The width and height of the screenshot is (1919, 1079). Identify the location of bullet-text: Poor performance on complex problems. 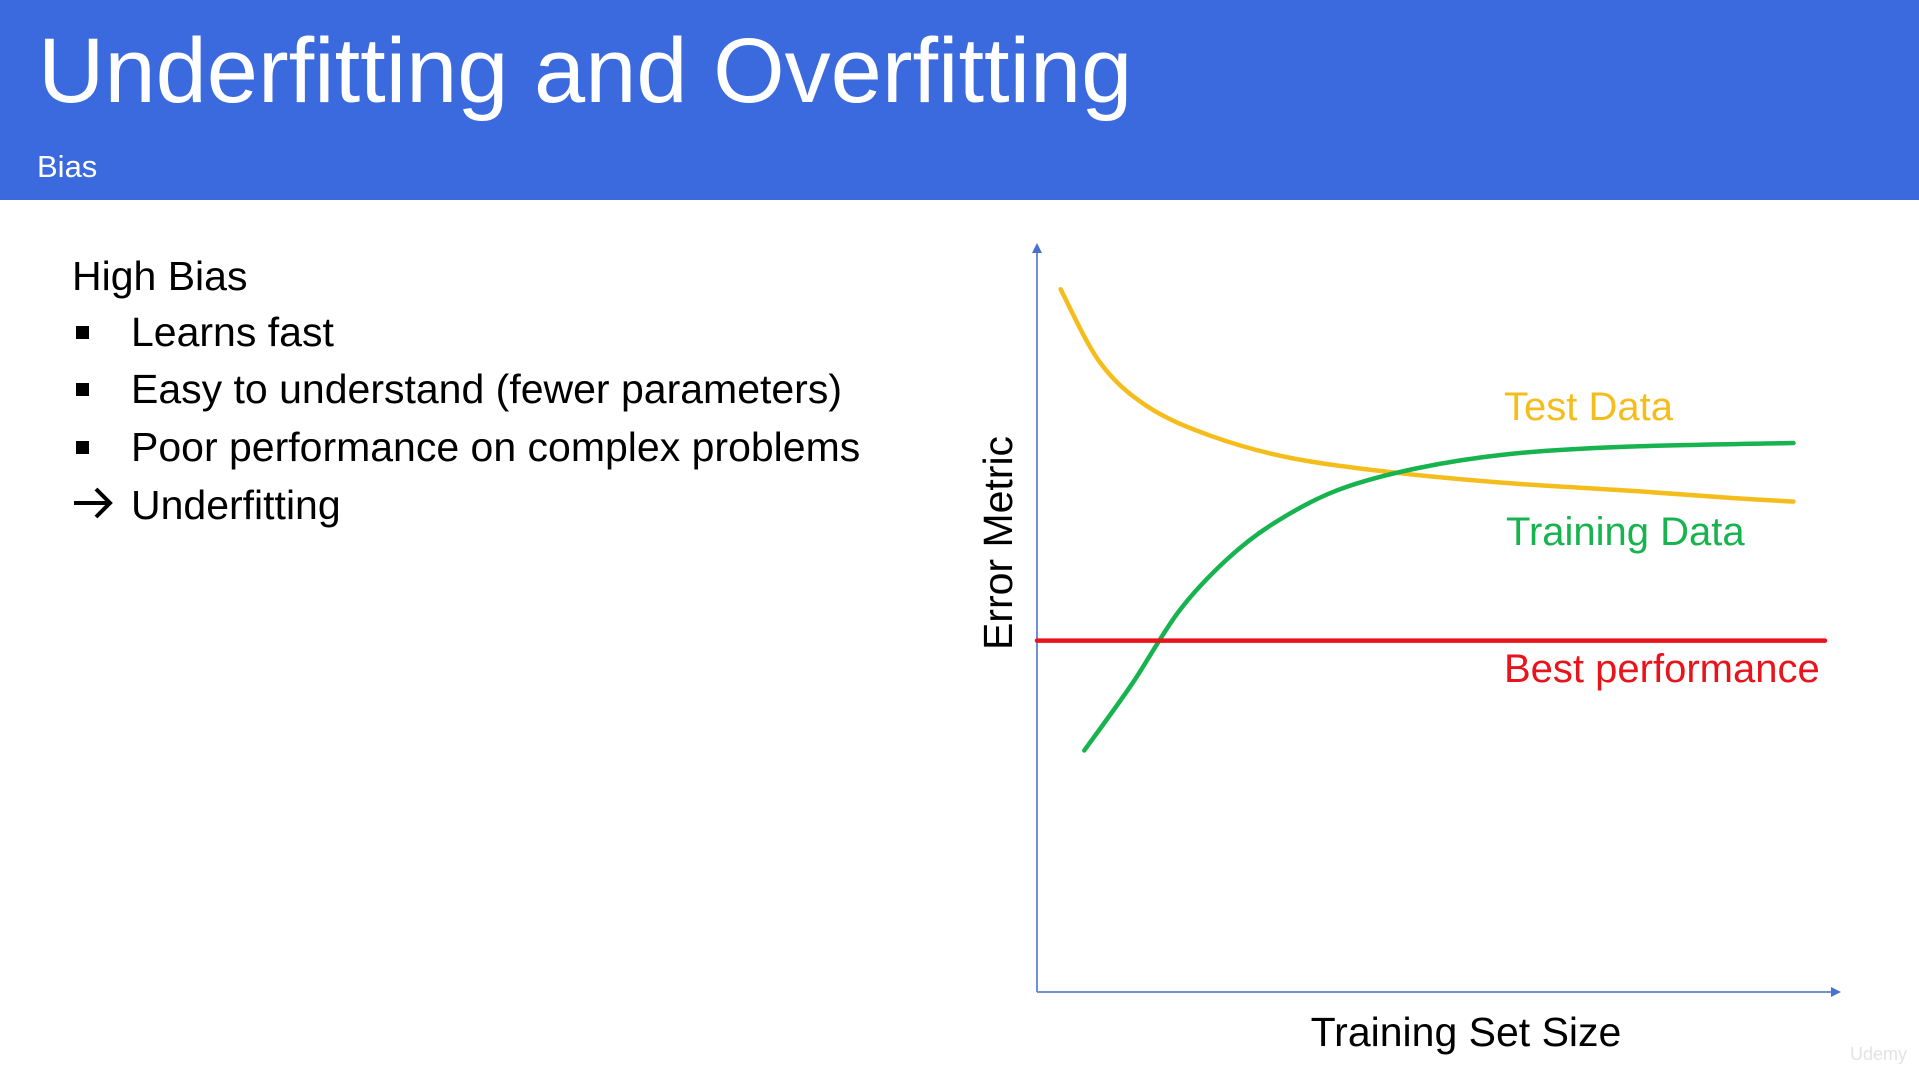
(496, 447).